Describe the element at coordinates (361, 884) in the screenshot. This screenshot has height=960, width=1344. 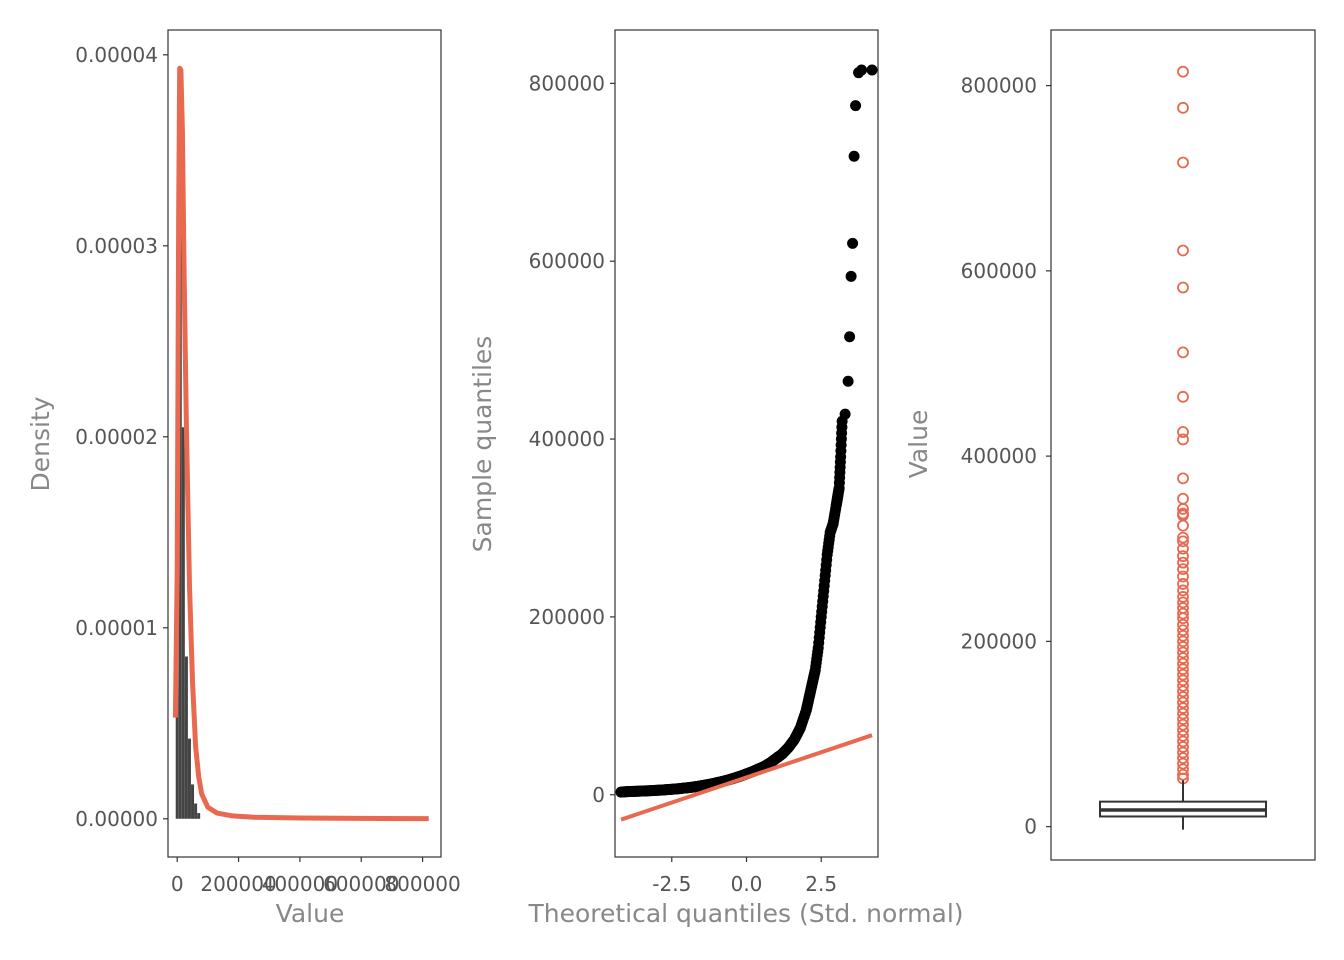
I see `x-tick-label: 600000` at that location.